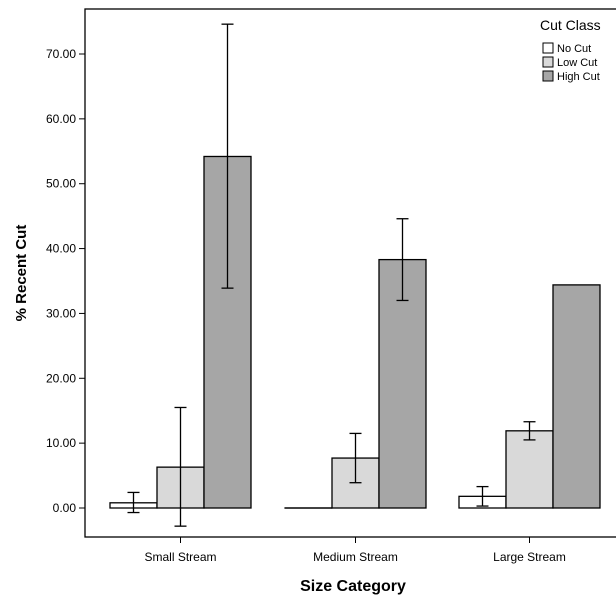  I want to click on y-tick-label: 70.00, so click(61, 54).